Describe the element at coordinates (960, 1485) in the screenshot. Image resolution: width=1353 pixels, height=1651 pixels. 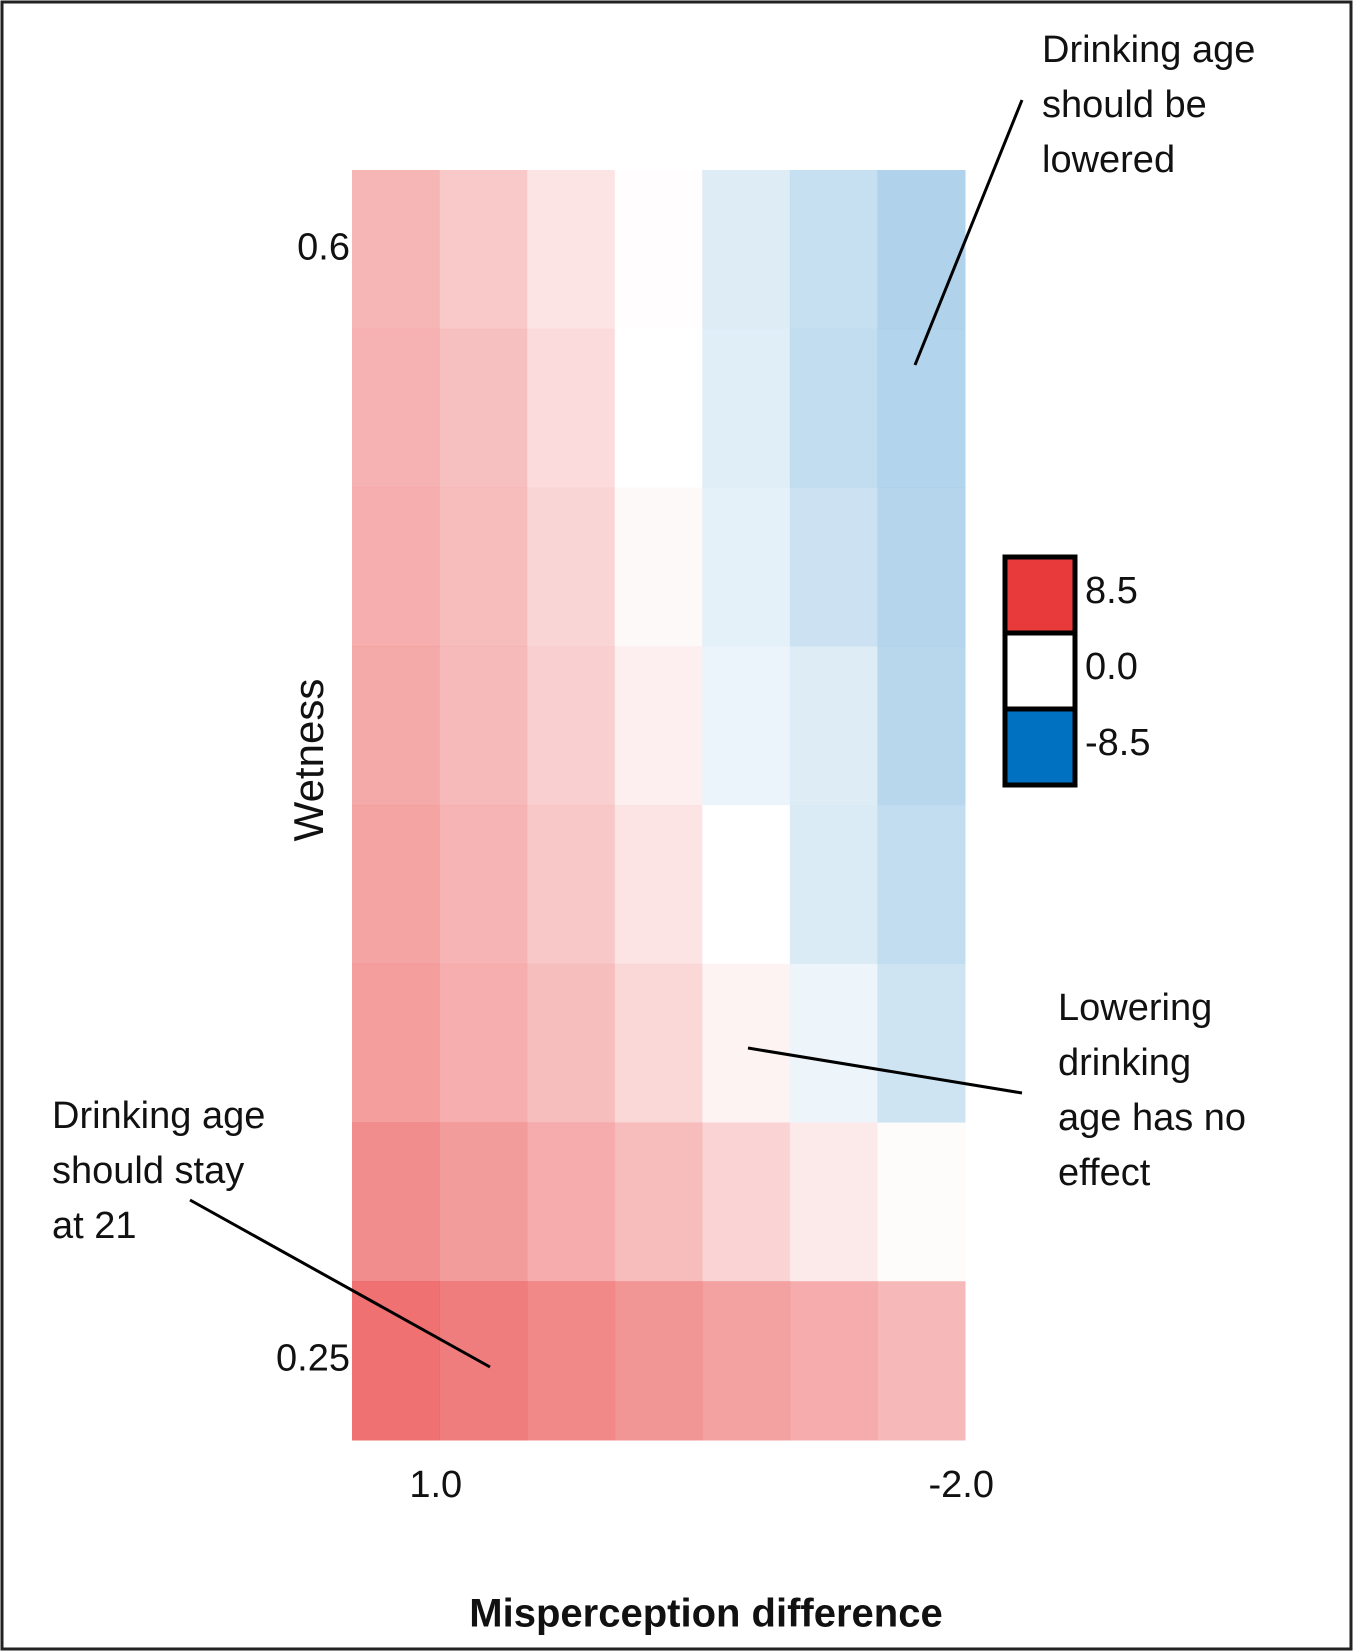
I see `x-tick-label: -2.0` at that location.